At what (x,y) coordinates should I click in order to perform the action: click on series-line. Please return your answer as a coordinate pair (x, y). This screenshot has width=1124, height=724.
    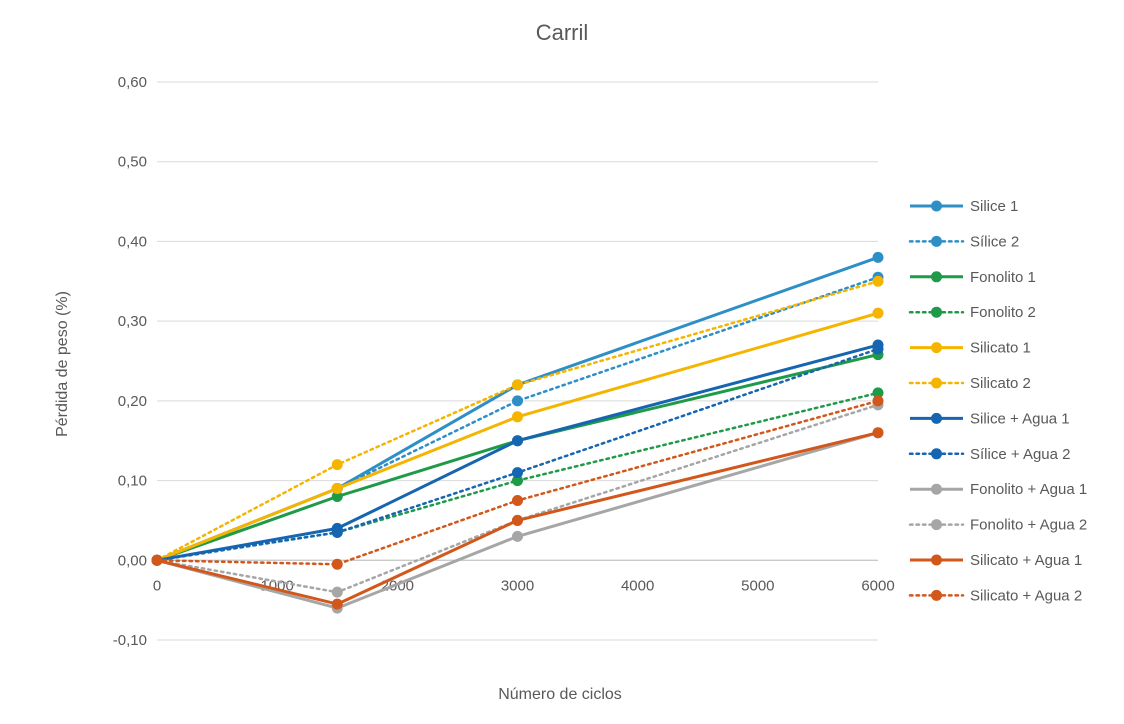
    Looking at the image, I should click on (517, 482).